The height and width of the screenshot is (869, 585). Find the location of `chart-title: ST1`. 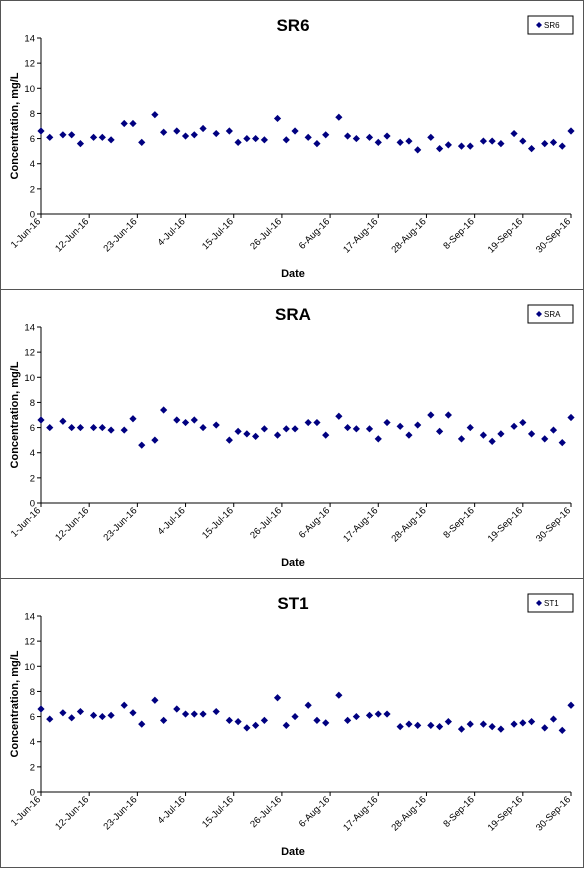

chart-title: ST1 is located at coordinates (292, 603).